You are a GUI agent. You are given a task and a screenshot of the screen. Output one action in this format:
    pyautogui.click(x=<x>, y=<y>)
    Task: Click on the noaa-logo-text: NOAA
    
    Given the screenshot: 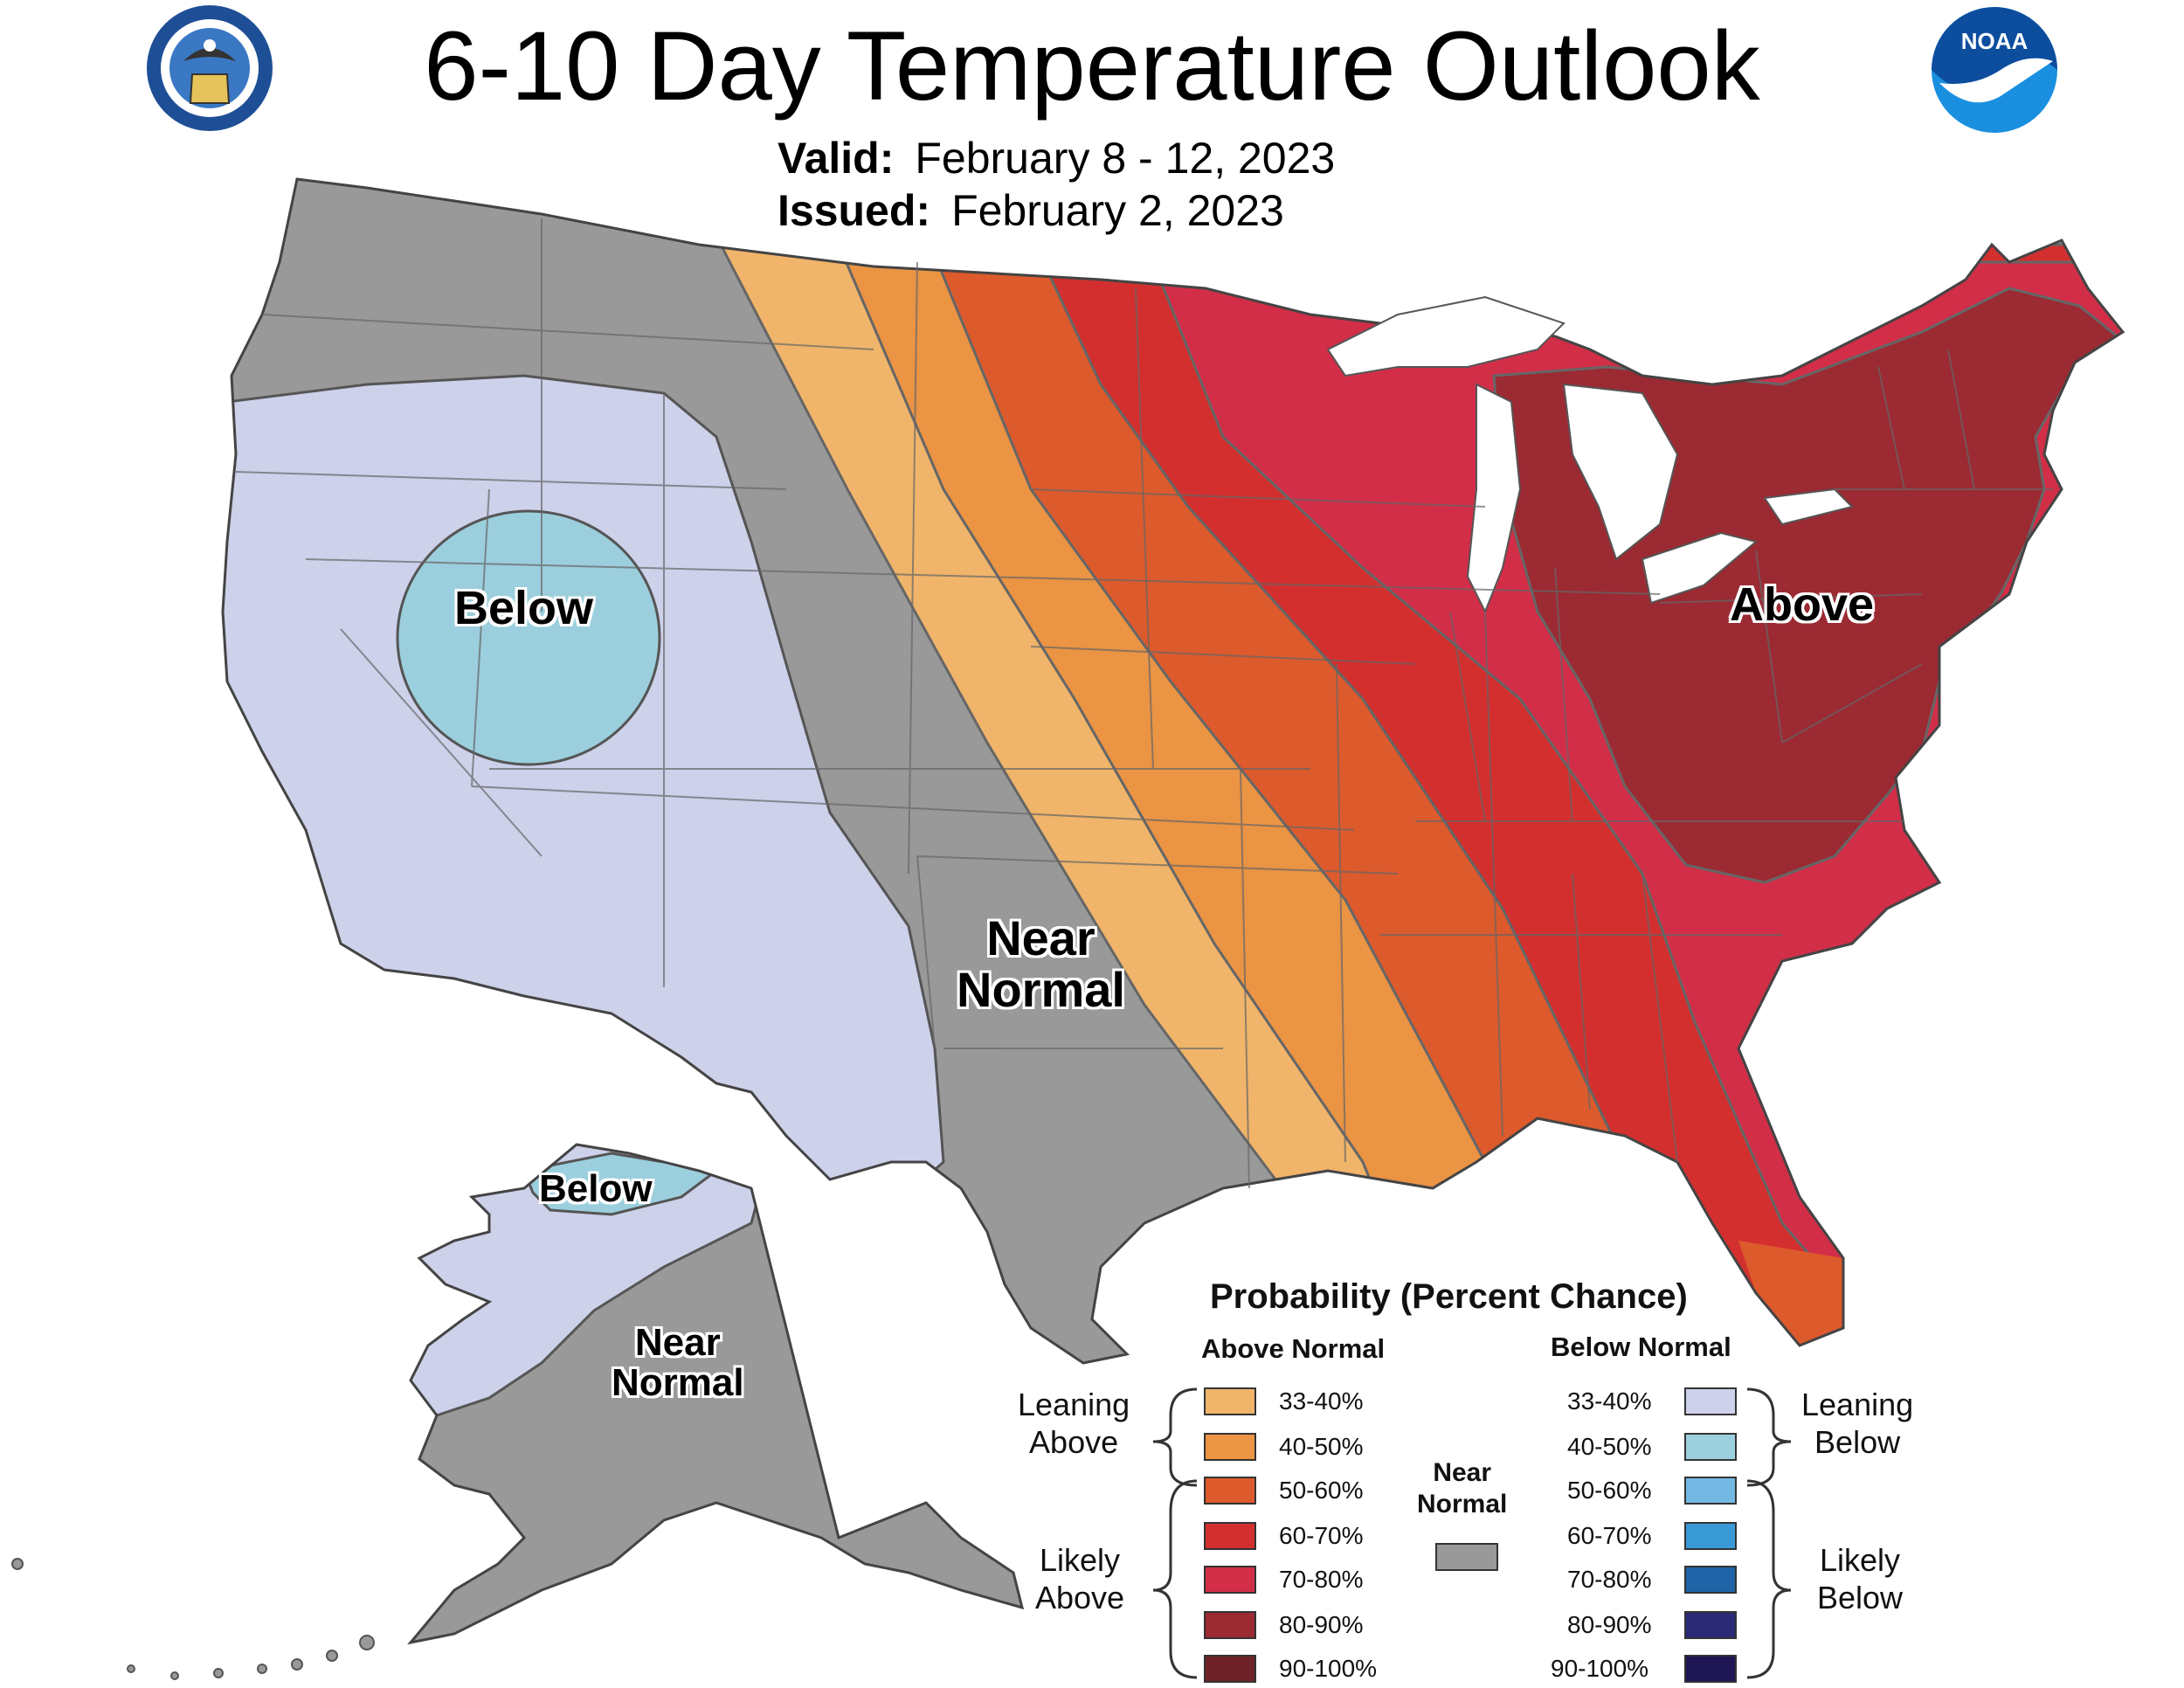 What is the action you would take?
    pyautogui.click(x=1994, y=41)
    